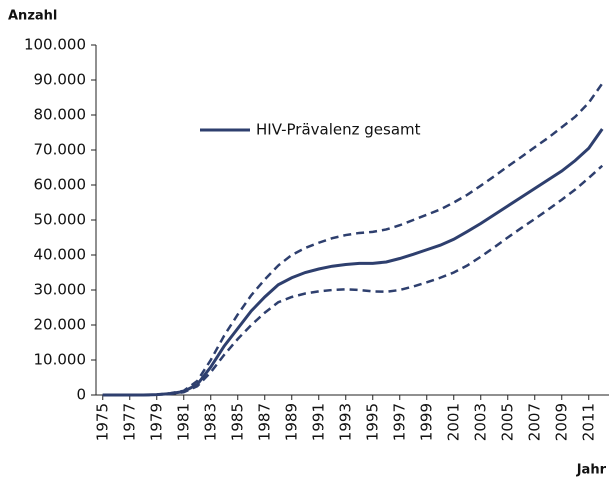 The image size is (615, 486). What do you see at coordinates (591, 470) in the screenshot?
I see `x-axis-label: Jahr` at bounding box center [591, 470].